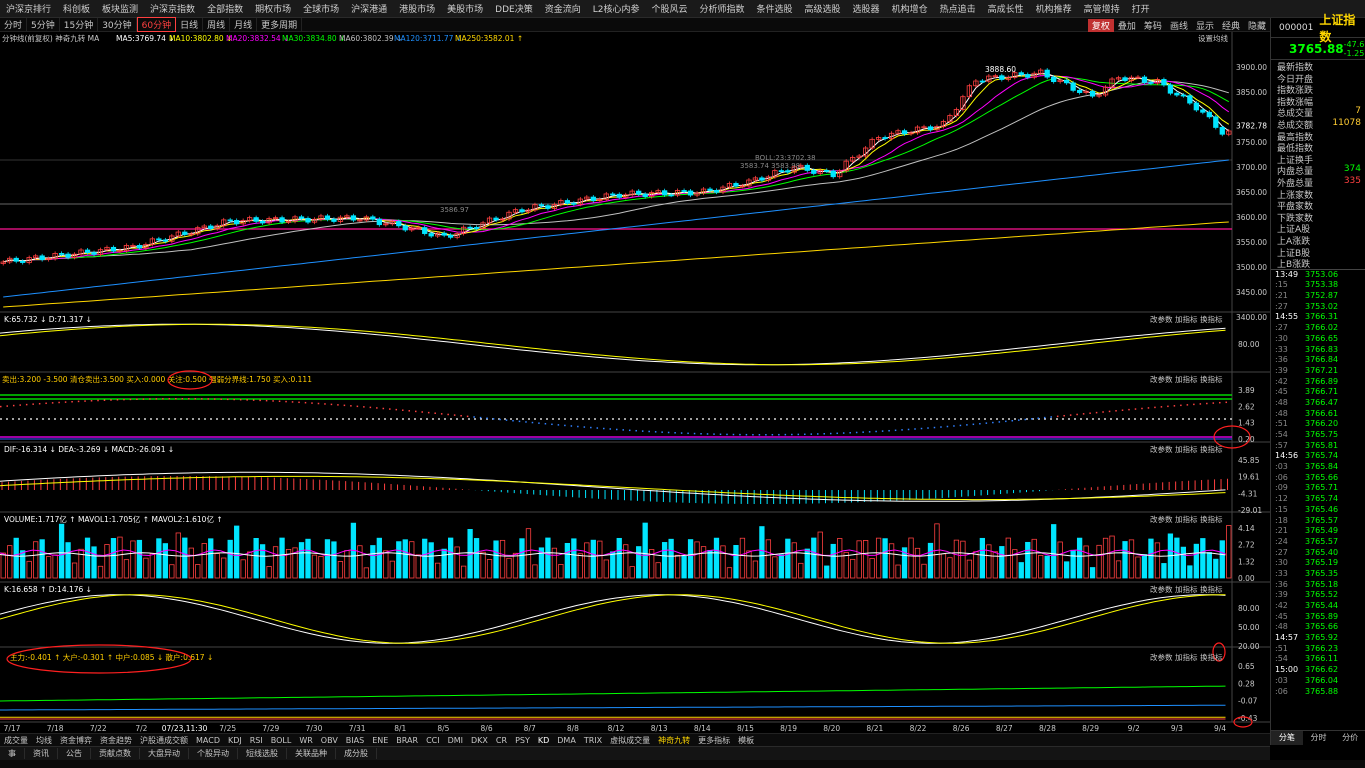 The height and width of the screenshot is (768, 1365). What do you see at coordinates (616, 10) in the screenshot?
I see `top-menu-item: L2核心内参` at bounding box center [616, 10].